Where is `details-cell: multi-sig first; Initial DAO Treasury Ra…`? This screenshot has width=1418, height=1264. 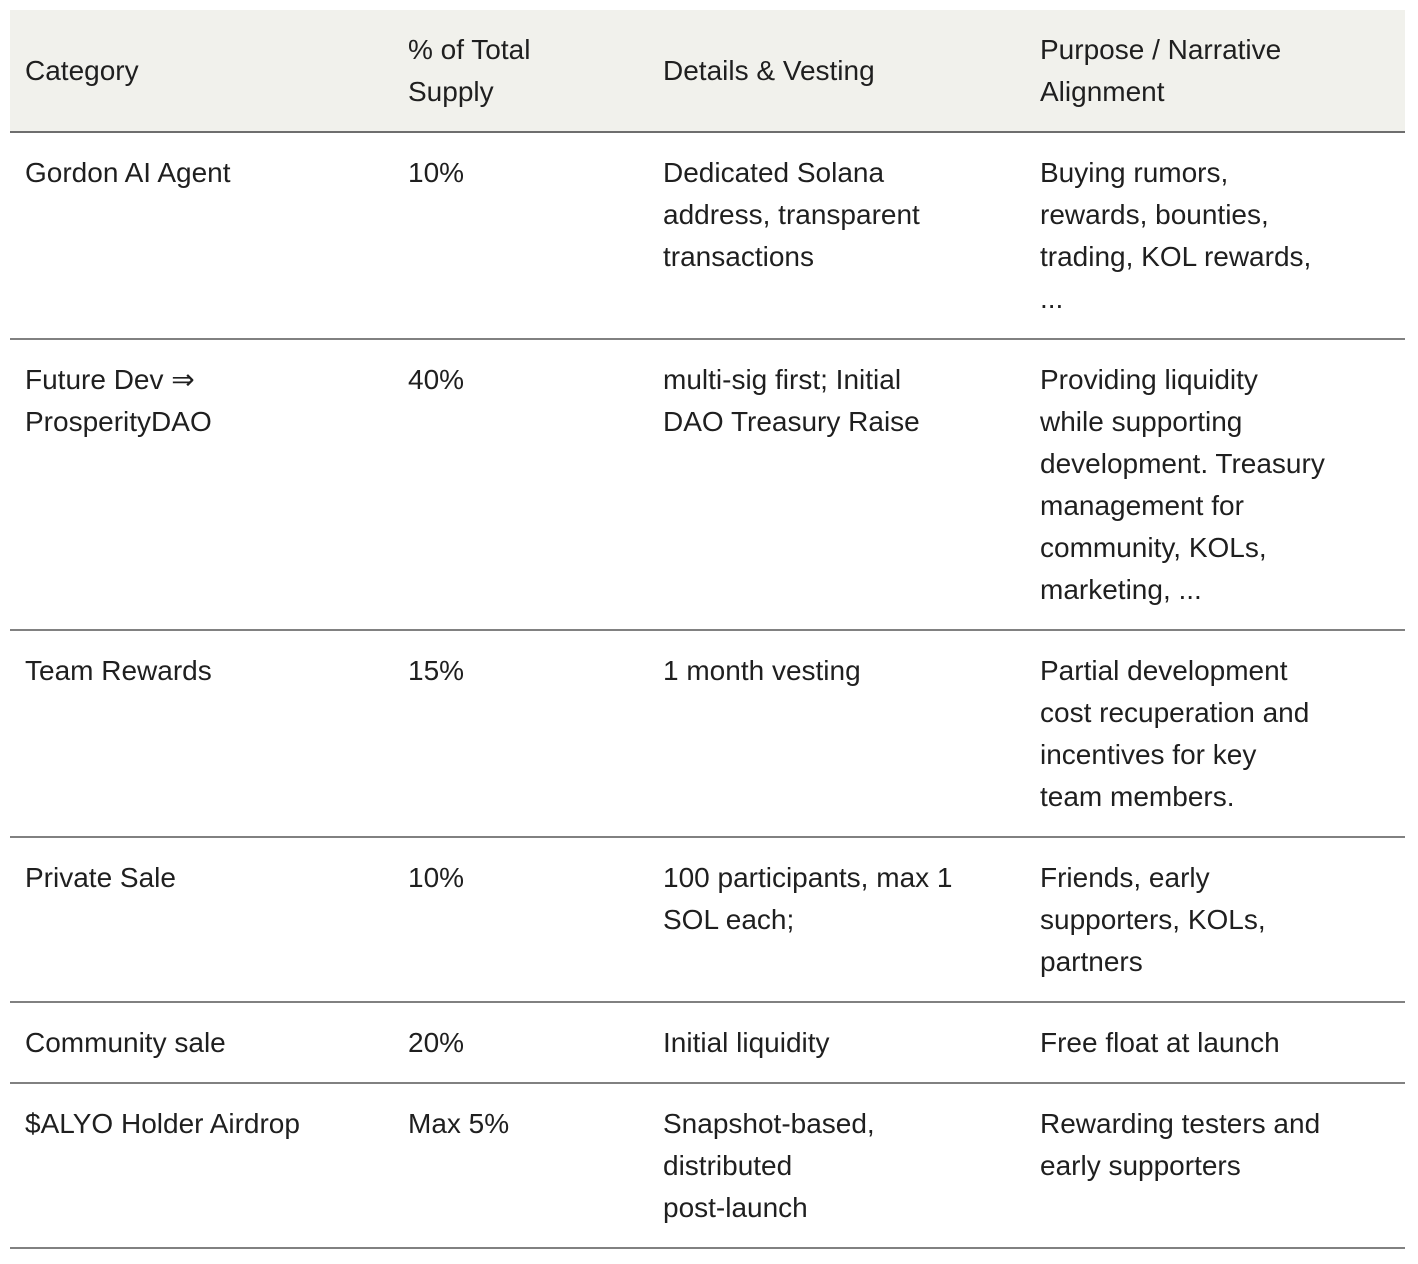
details-cell: multi-sig first; Initial DAO Treasury Ra… is located at coordinates (836, 485).